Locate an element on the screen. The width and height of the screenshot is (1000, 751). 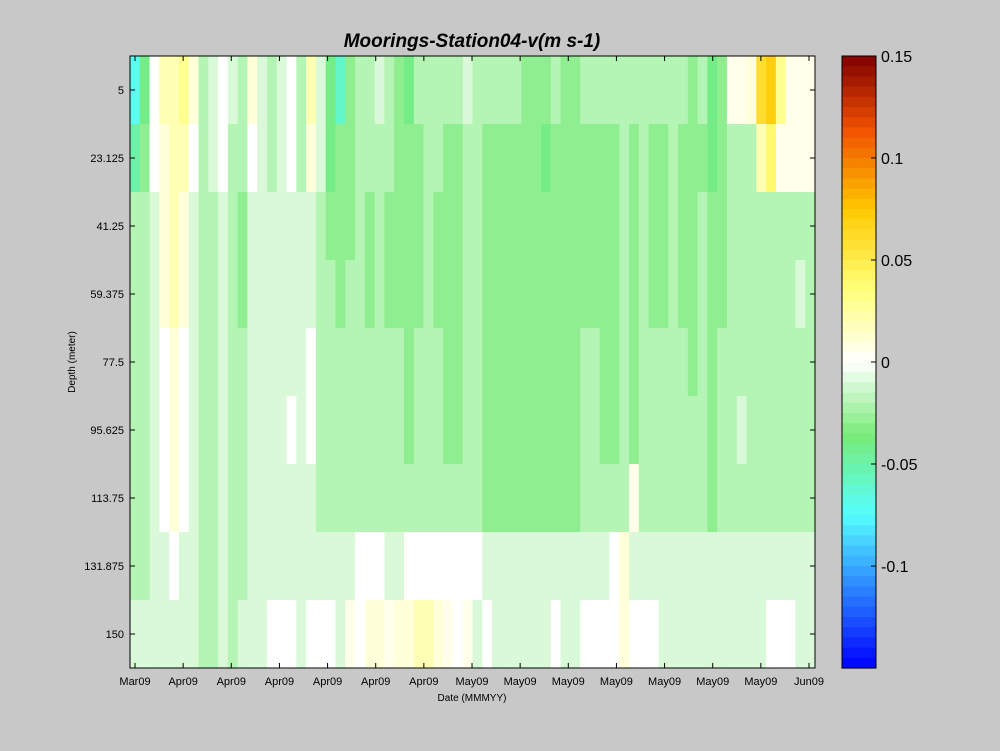
colorbar-tick-label: 0.1 is located at coordinates (892, 159).